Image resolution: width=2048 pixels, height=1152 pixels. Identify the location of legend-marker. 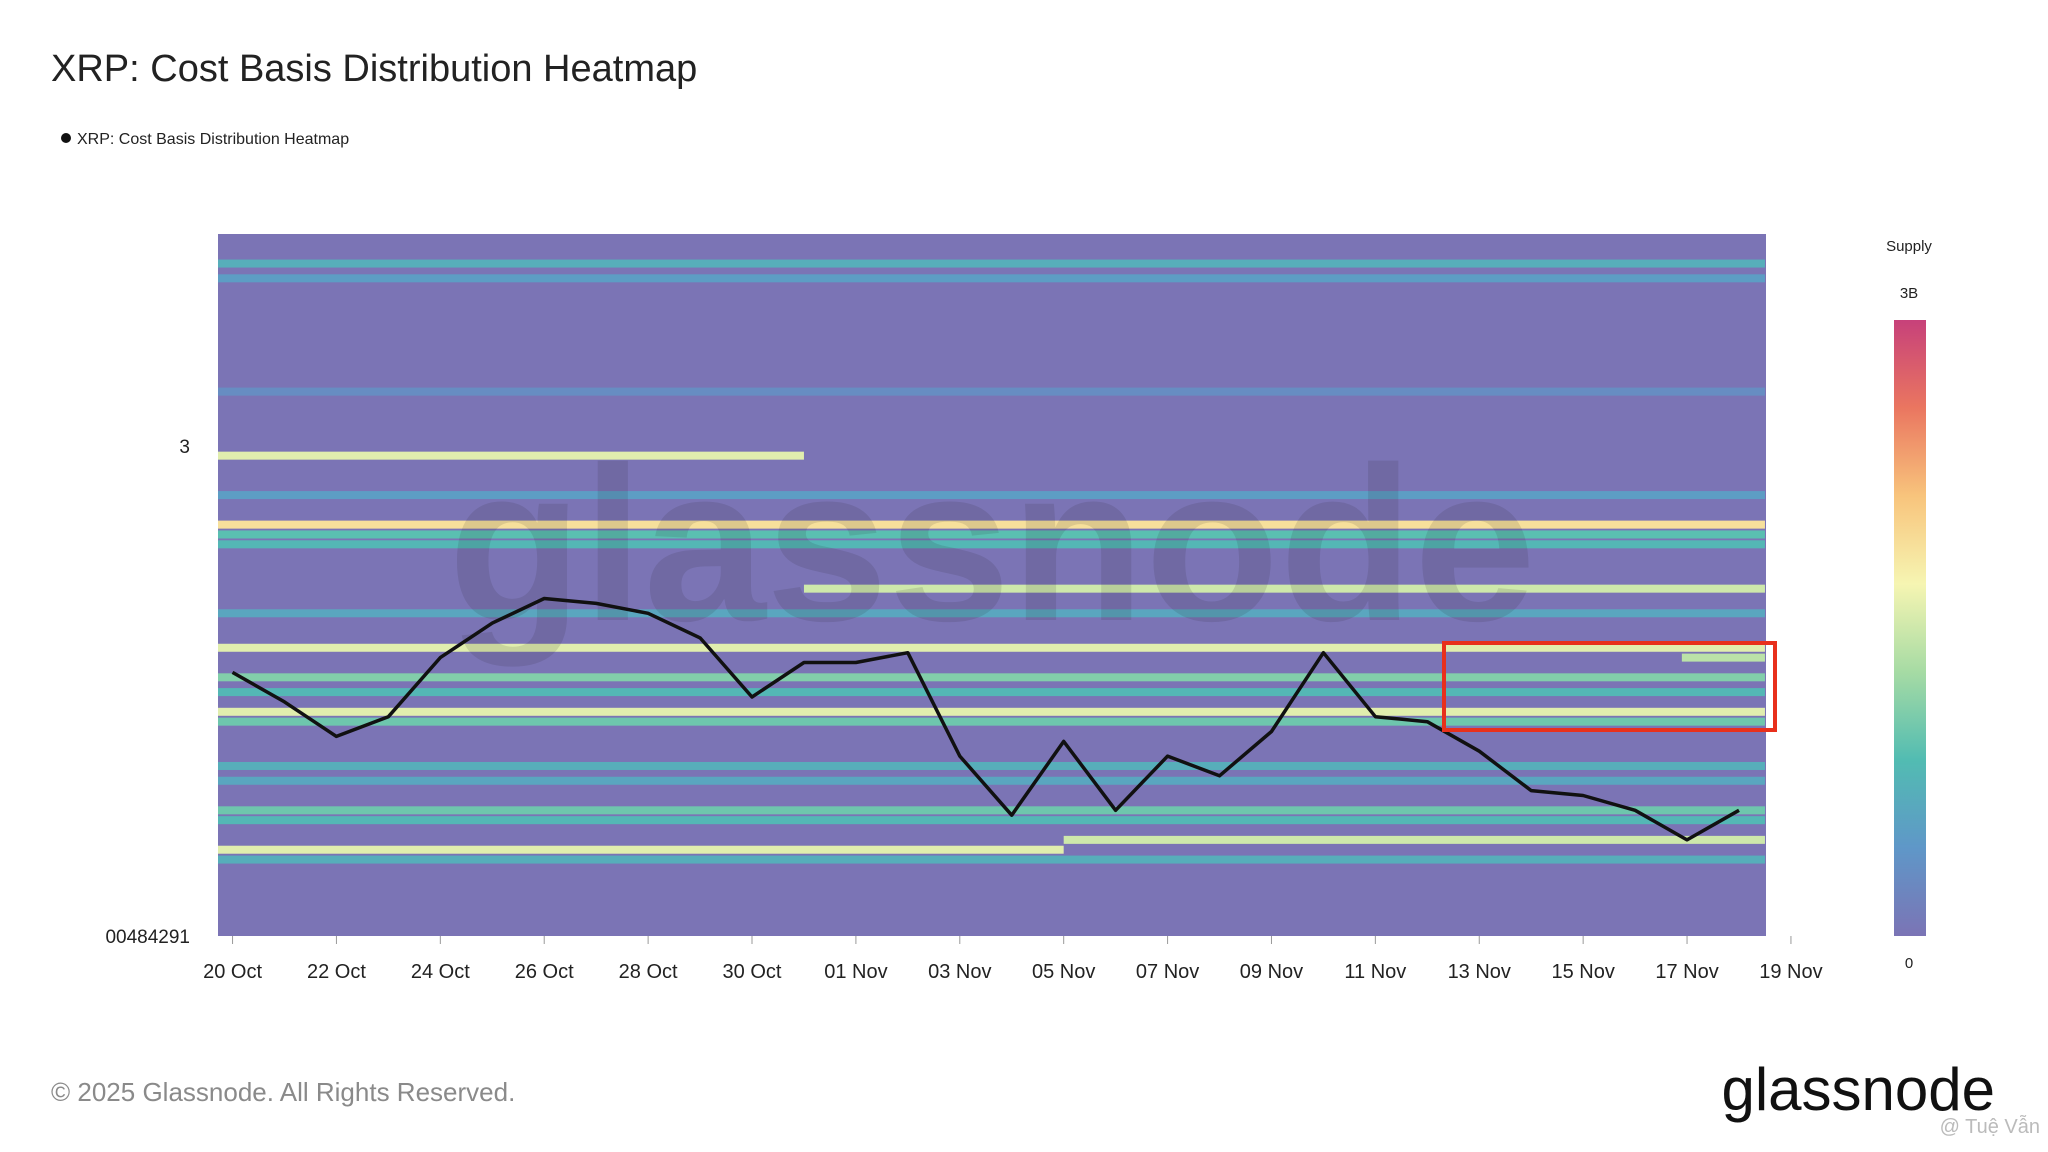
(66, 138).